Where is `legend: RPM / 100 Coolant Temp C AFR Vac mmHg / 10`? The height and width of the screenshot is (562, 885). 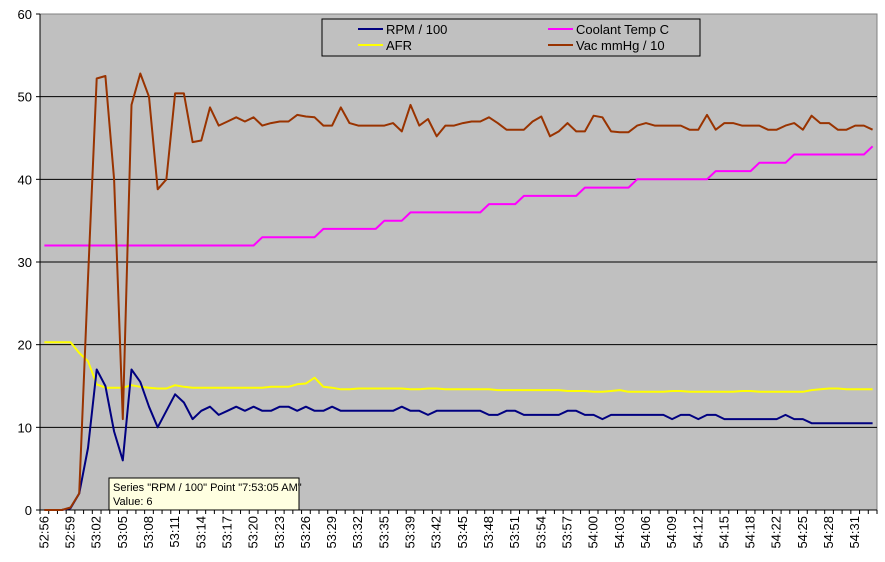 legend: RPM / 100 Coolant Temp C AFR Vac mmHg / 10 is located at coordinates (511, 37).